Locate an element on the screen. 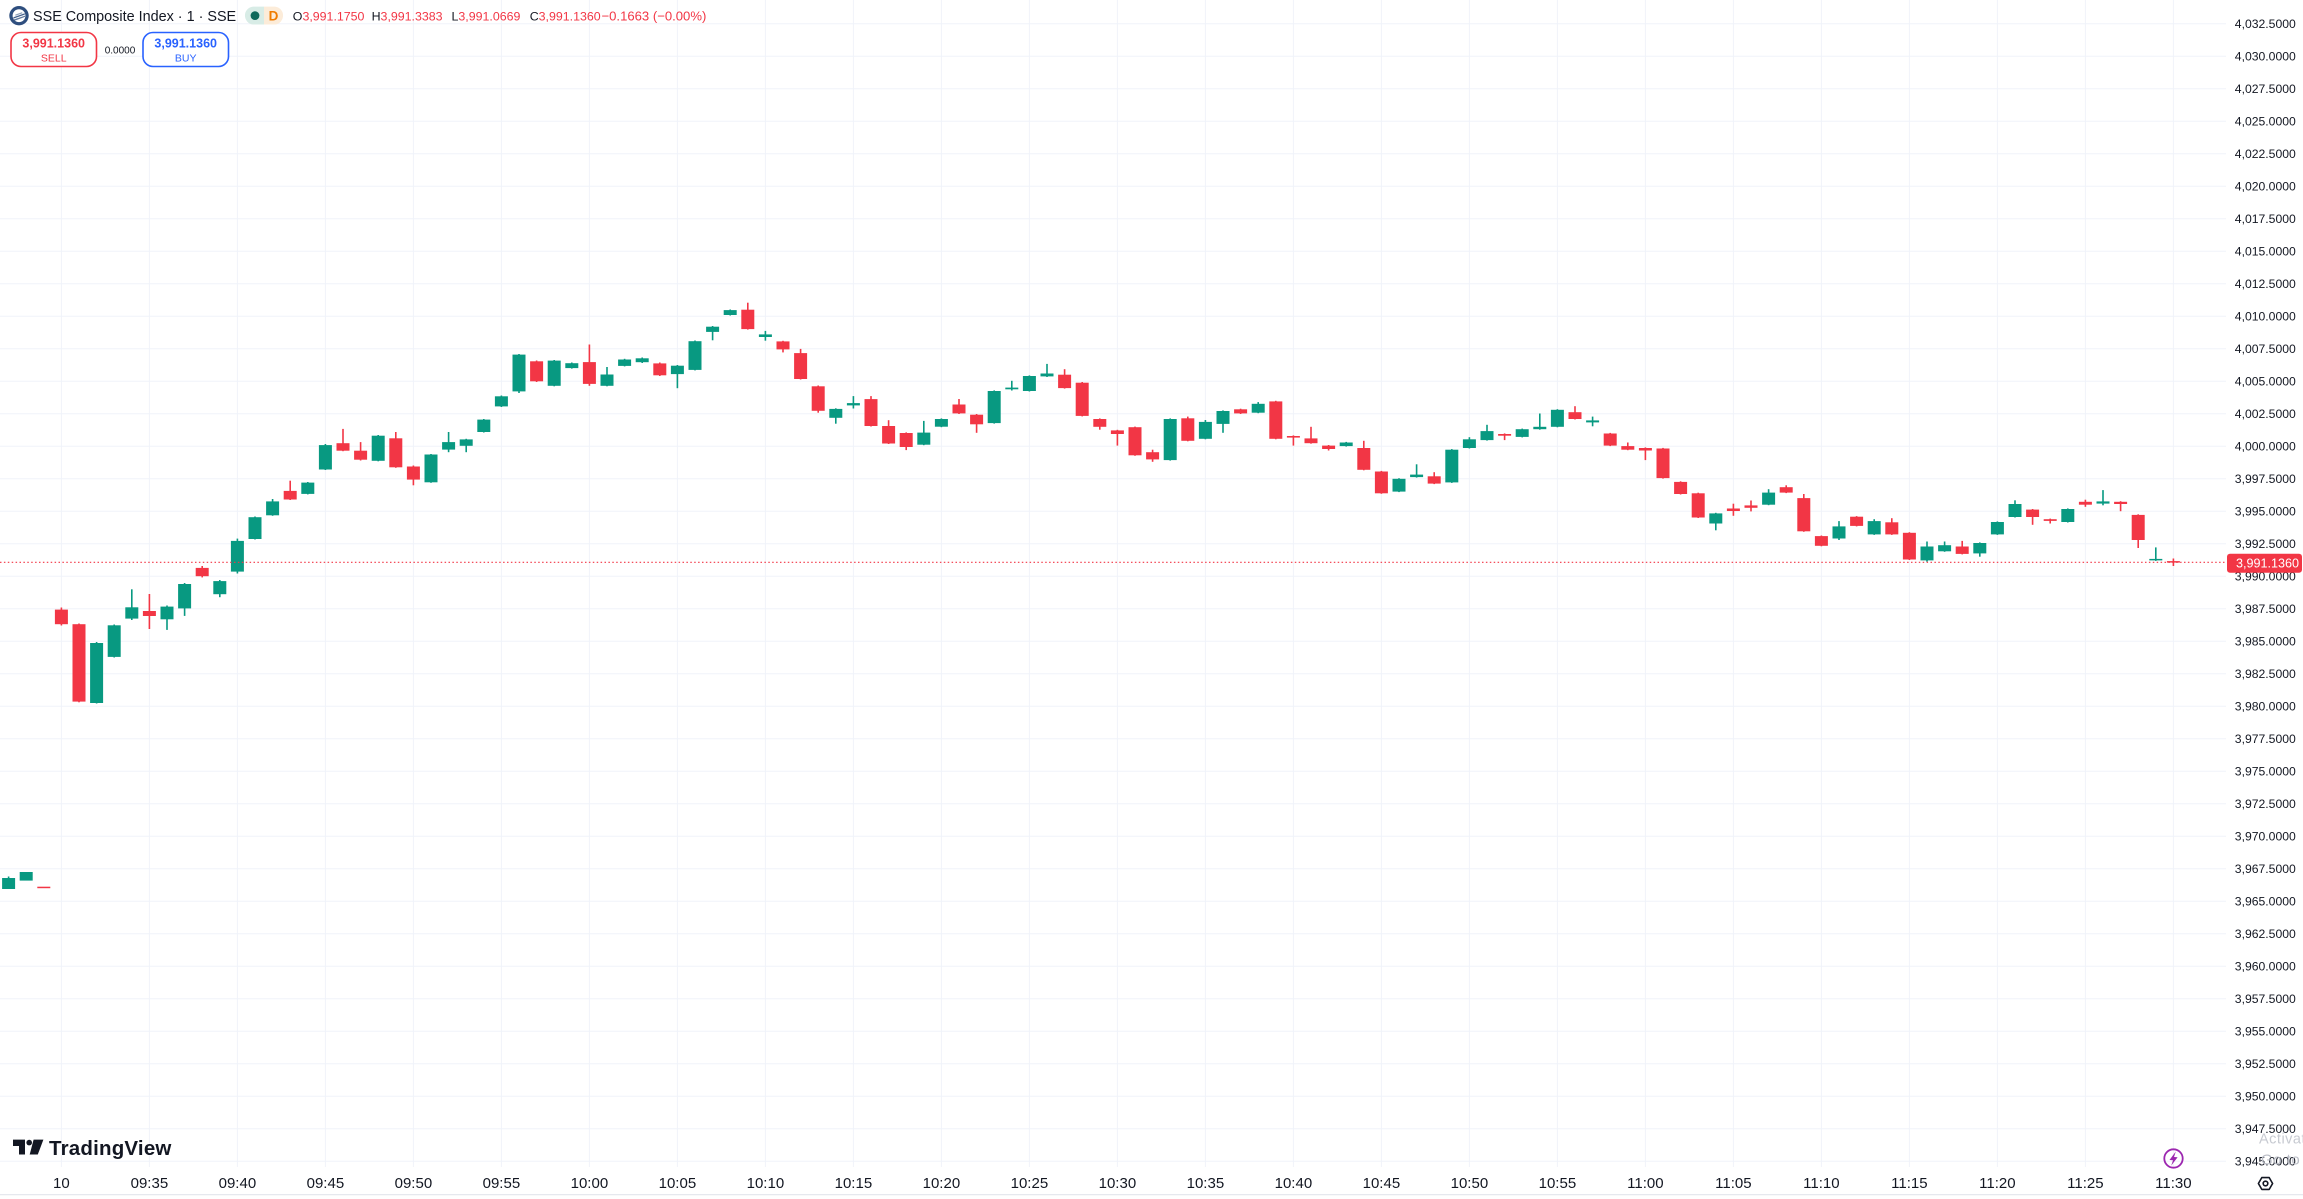 This screenshot has width=2303, height=1199. svg-text: 4,015.0000 is located at coordinates (2265, 252).